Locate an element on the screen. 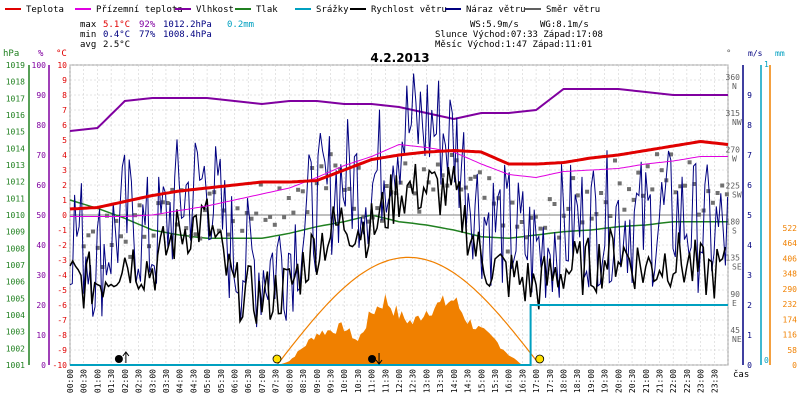 Image resolution: width=800 pixels, height=400 pixels. tick-degc: -9 is located at coordinates (62, 350).